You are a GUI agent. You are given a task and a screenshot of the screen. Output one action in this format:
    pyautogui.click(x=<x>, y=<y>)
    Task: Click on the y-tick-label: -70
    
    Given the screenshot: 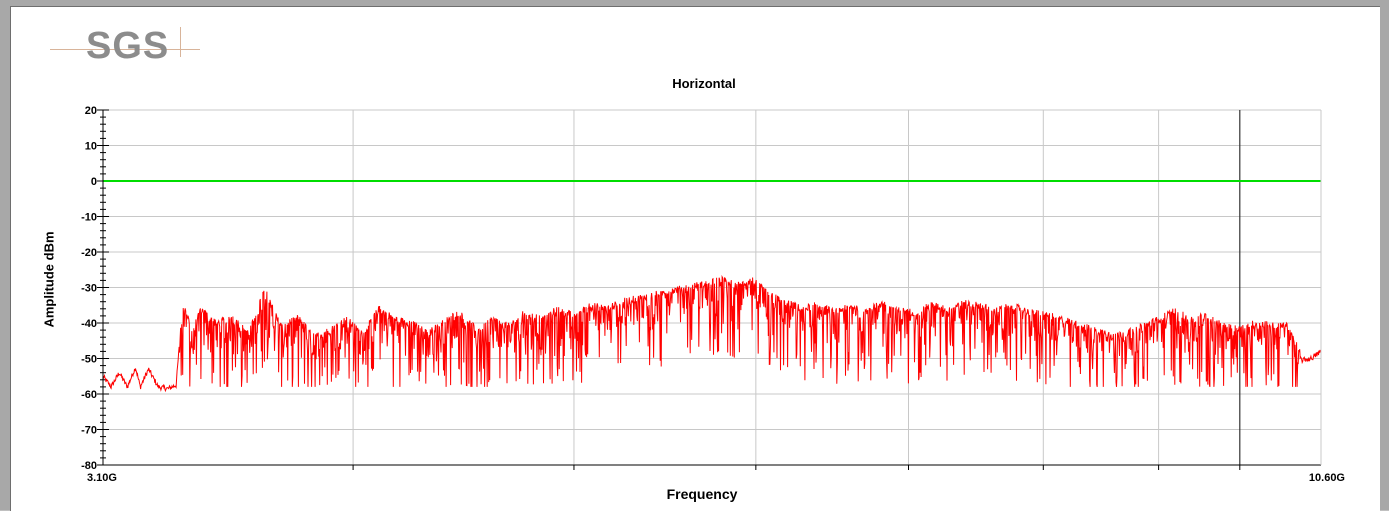 What is the action you would take?
    pyautogui.click(x=89, y=431)
    